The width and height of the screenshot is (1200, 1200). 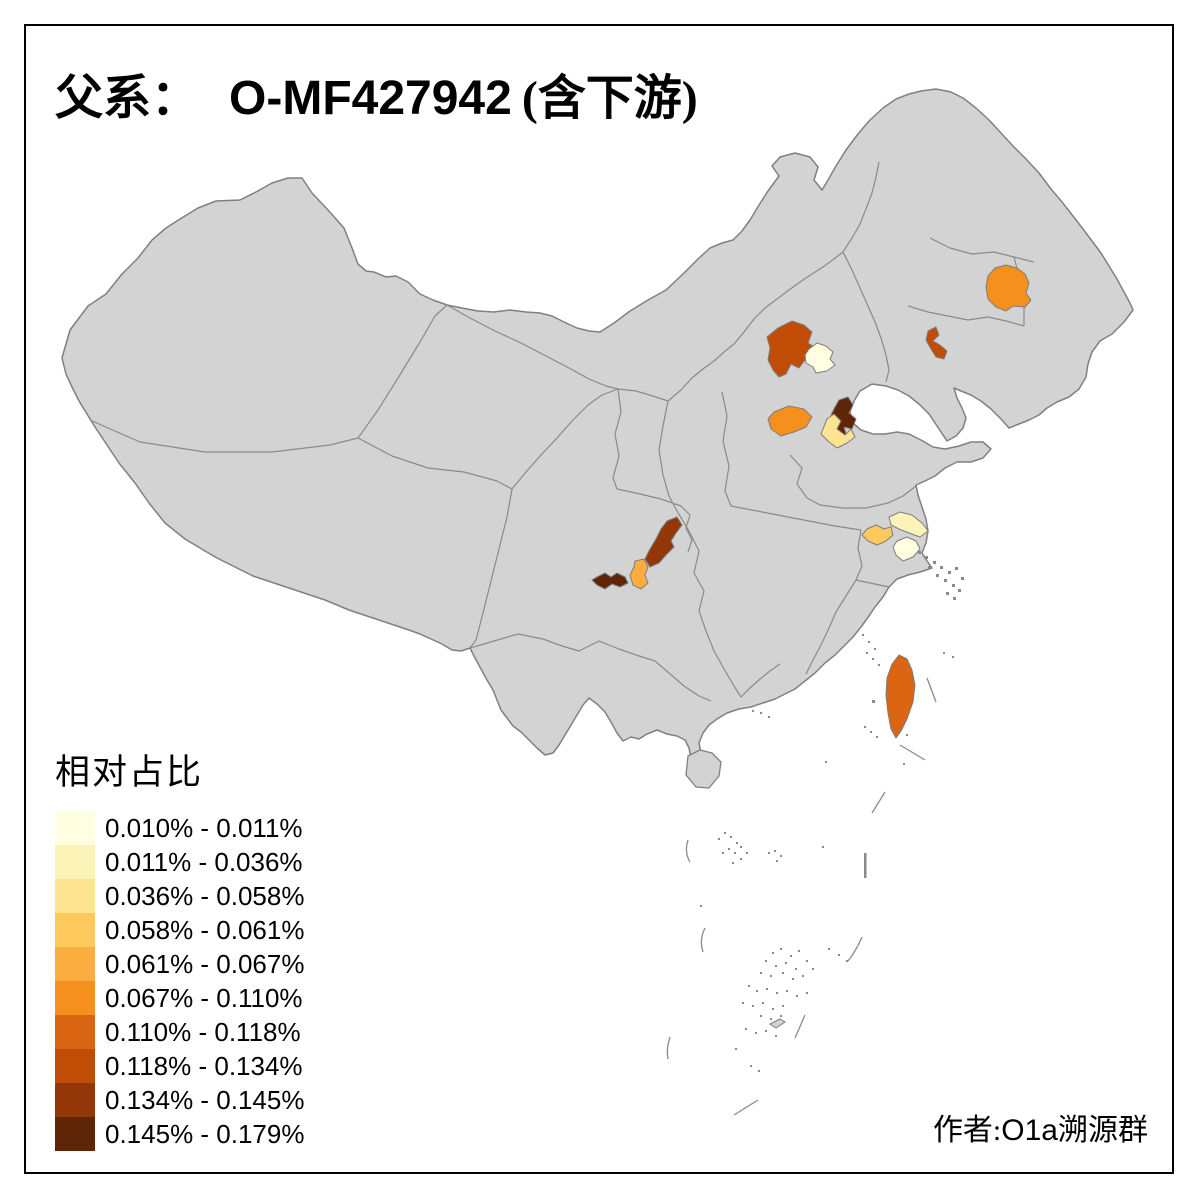 I want to click on scs-arc-lines, so click(x=801, y=896).